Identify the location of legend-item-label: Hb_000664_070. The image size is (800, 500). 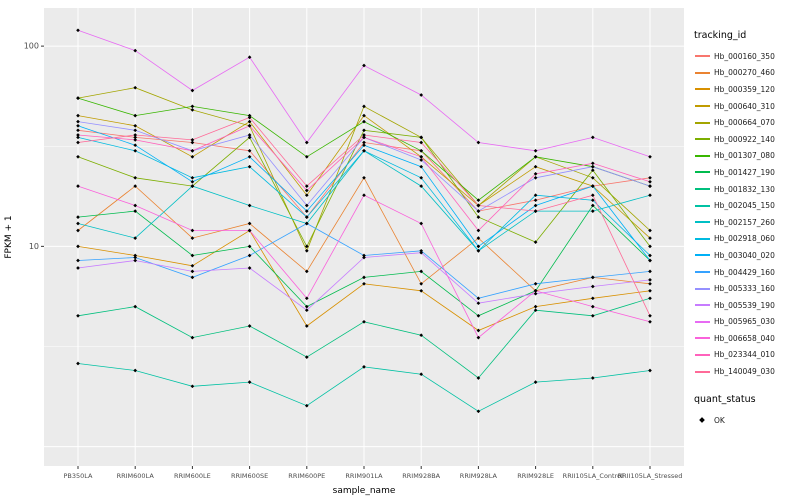
(744, 123).